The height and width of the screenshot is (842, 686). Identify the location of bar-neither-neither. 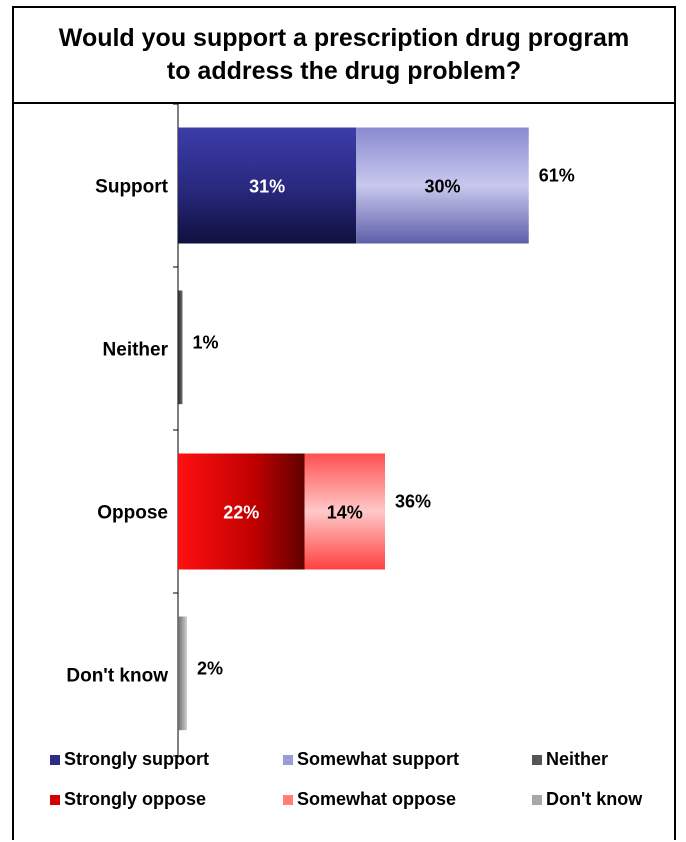
(180, 347).